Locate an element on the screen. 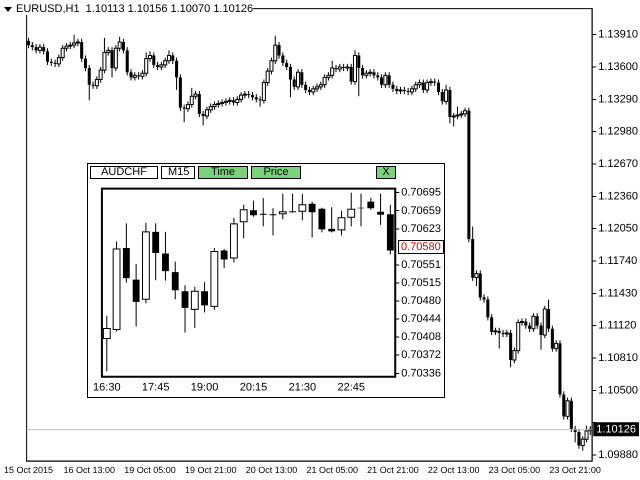 The width and height of the screenshot is (640, 480). y-tick-label: 1.13910 is located at coordinates (618, 34).